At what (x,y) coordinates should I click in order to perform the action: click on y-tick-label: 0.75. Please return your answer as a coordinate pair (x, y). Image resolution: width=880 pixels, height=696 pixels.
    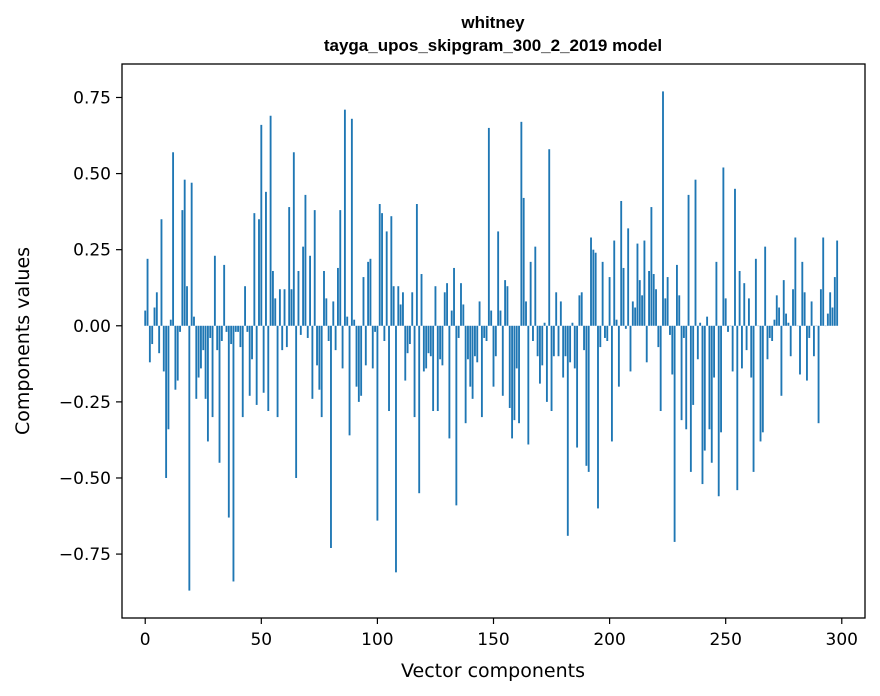
    Looking at the image, I should click on (92, 98).